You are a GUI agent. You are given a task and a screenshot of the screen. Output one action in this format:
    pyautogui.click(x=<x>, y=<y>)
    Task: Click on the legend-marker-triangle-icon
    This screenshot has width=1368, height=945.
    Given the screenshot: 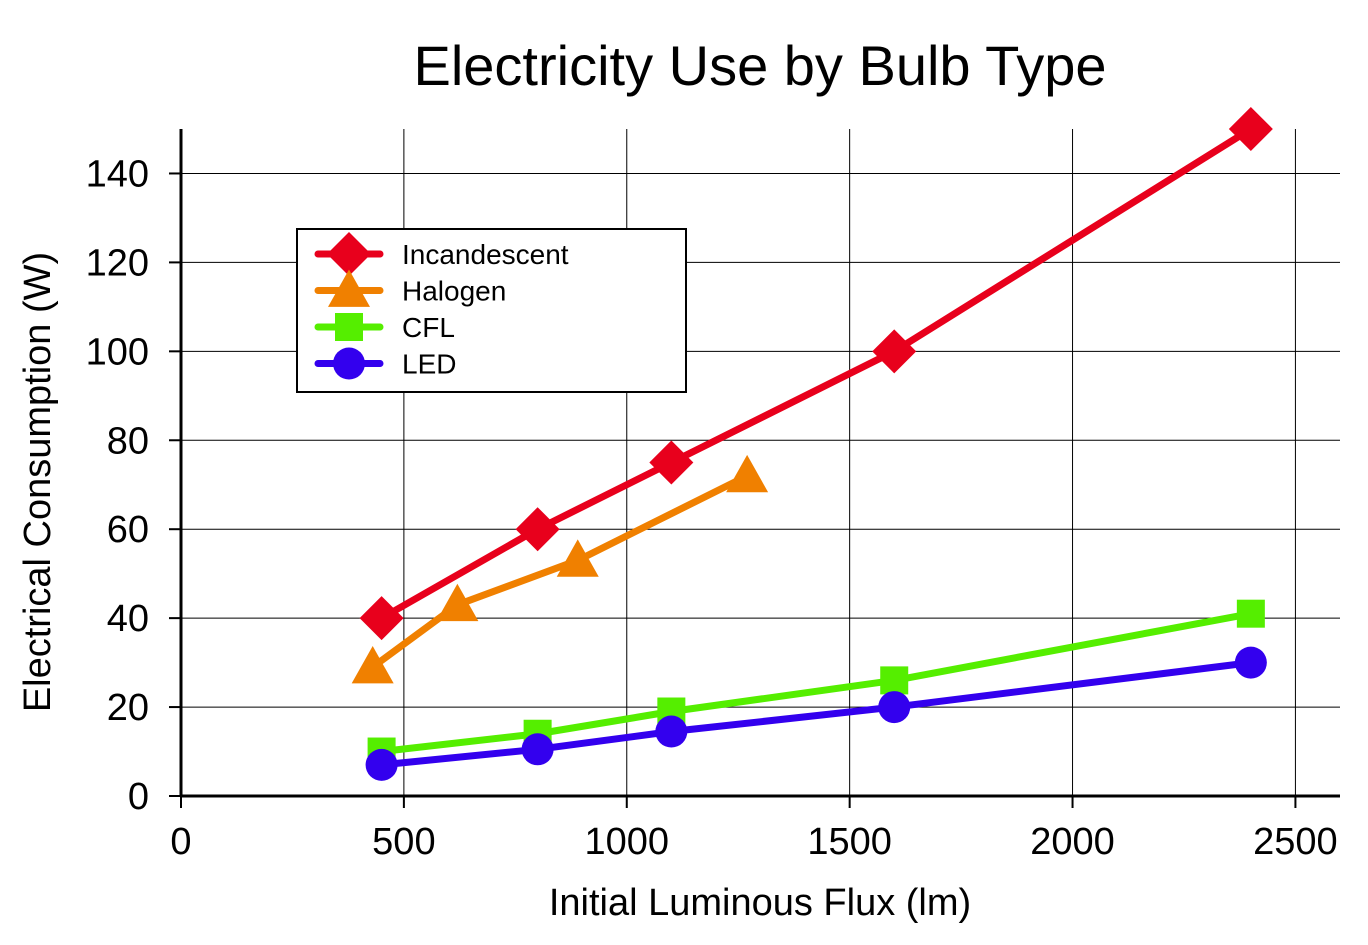 What is the action you would take?
    pyautogui.click(x=349, y=288)
    